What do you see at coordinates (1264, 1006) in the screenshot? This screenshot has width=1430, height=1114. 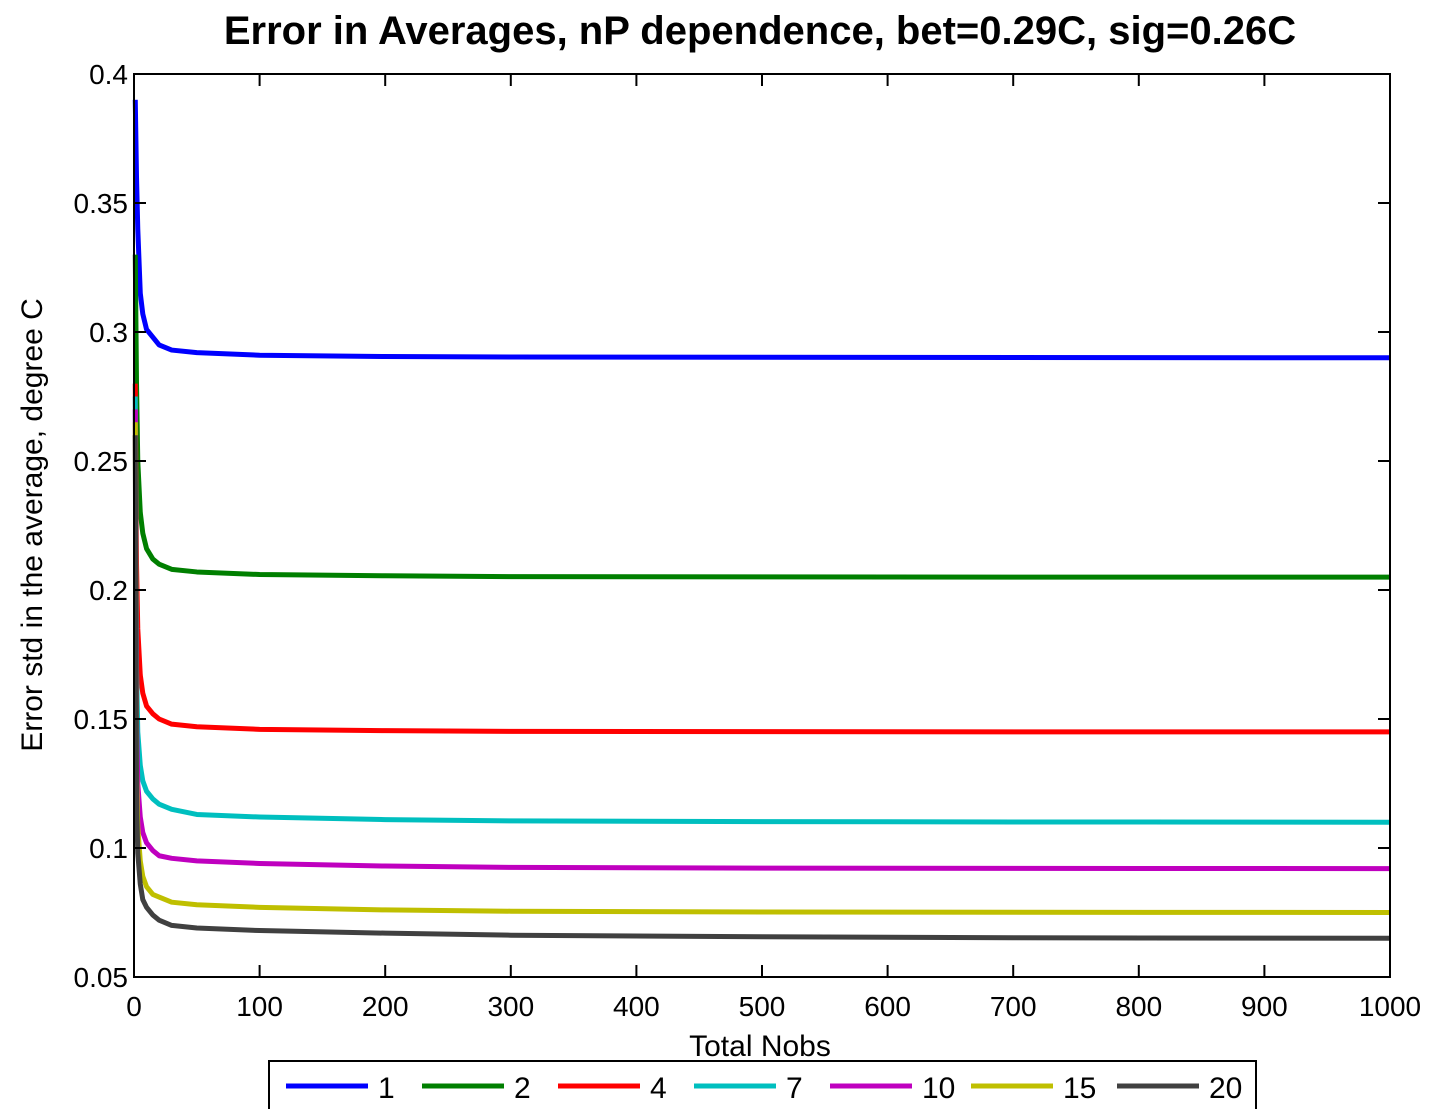 I see `x-tick-label: 900` at bounding box center [1264, 1006].